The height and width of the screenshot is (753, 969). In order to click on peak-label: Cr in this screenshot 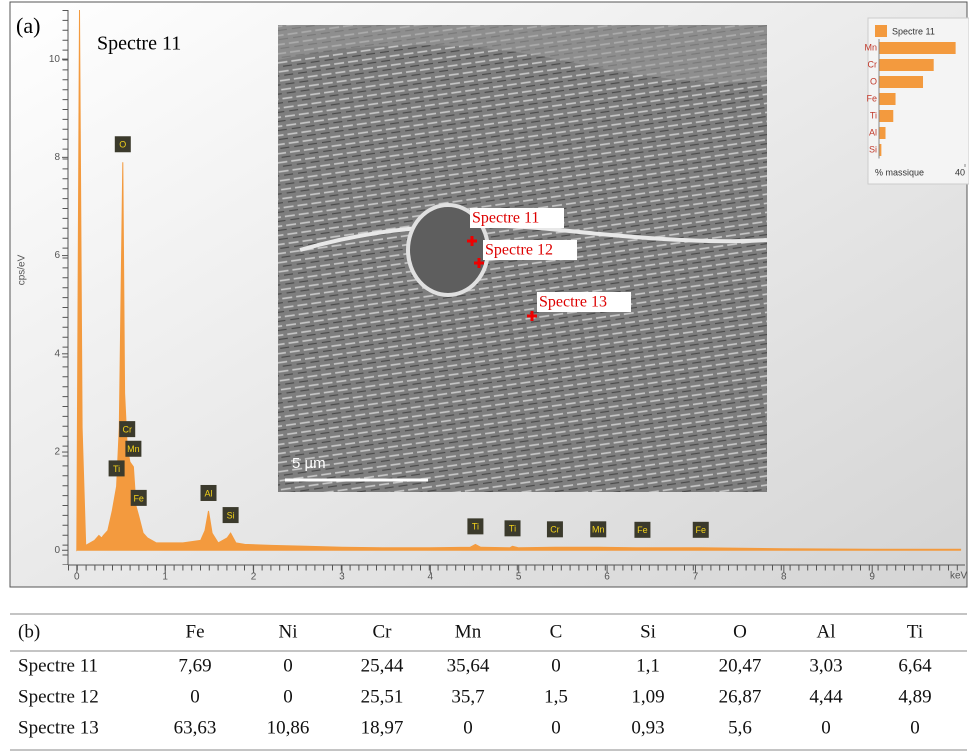, I will do `click(127, 429)`.